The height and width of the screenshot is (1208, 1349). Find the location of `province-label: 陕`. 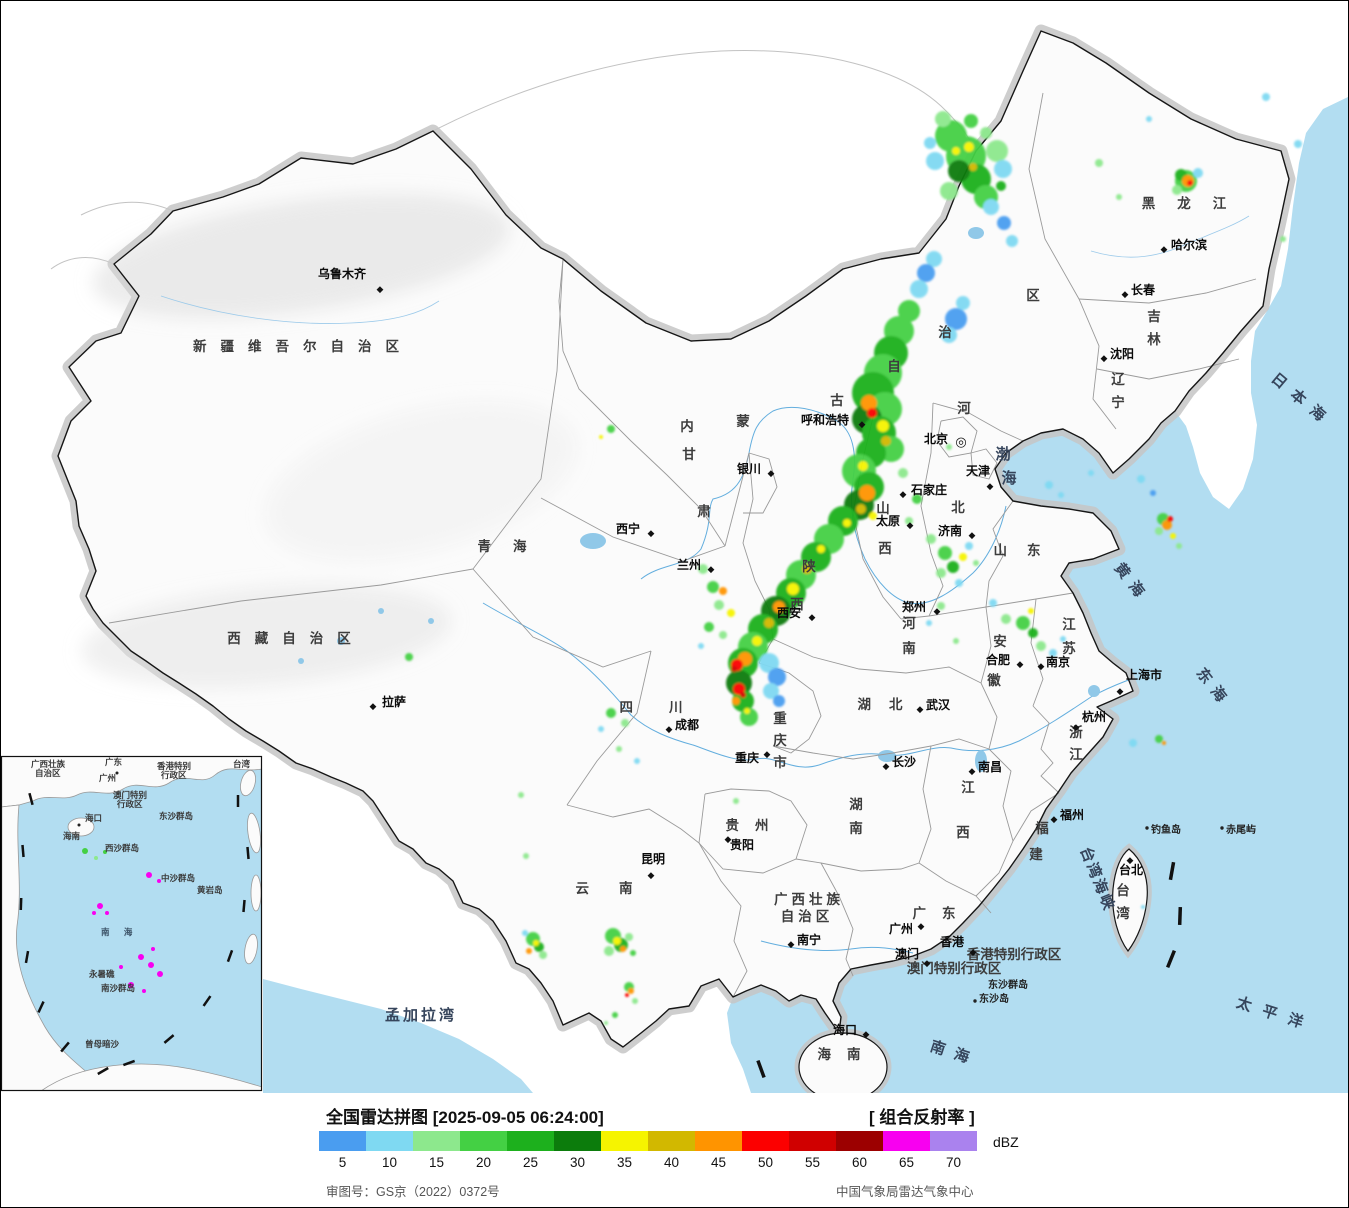

province-label: 陕 is located at coordinates (809, 566).